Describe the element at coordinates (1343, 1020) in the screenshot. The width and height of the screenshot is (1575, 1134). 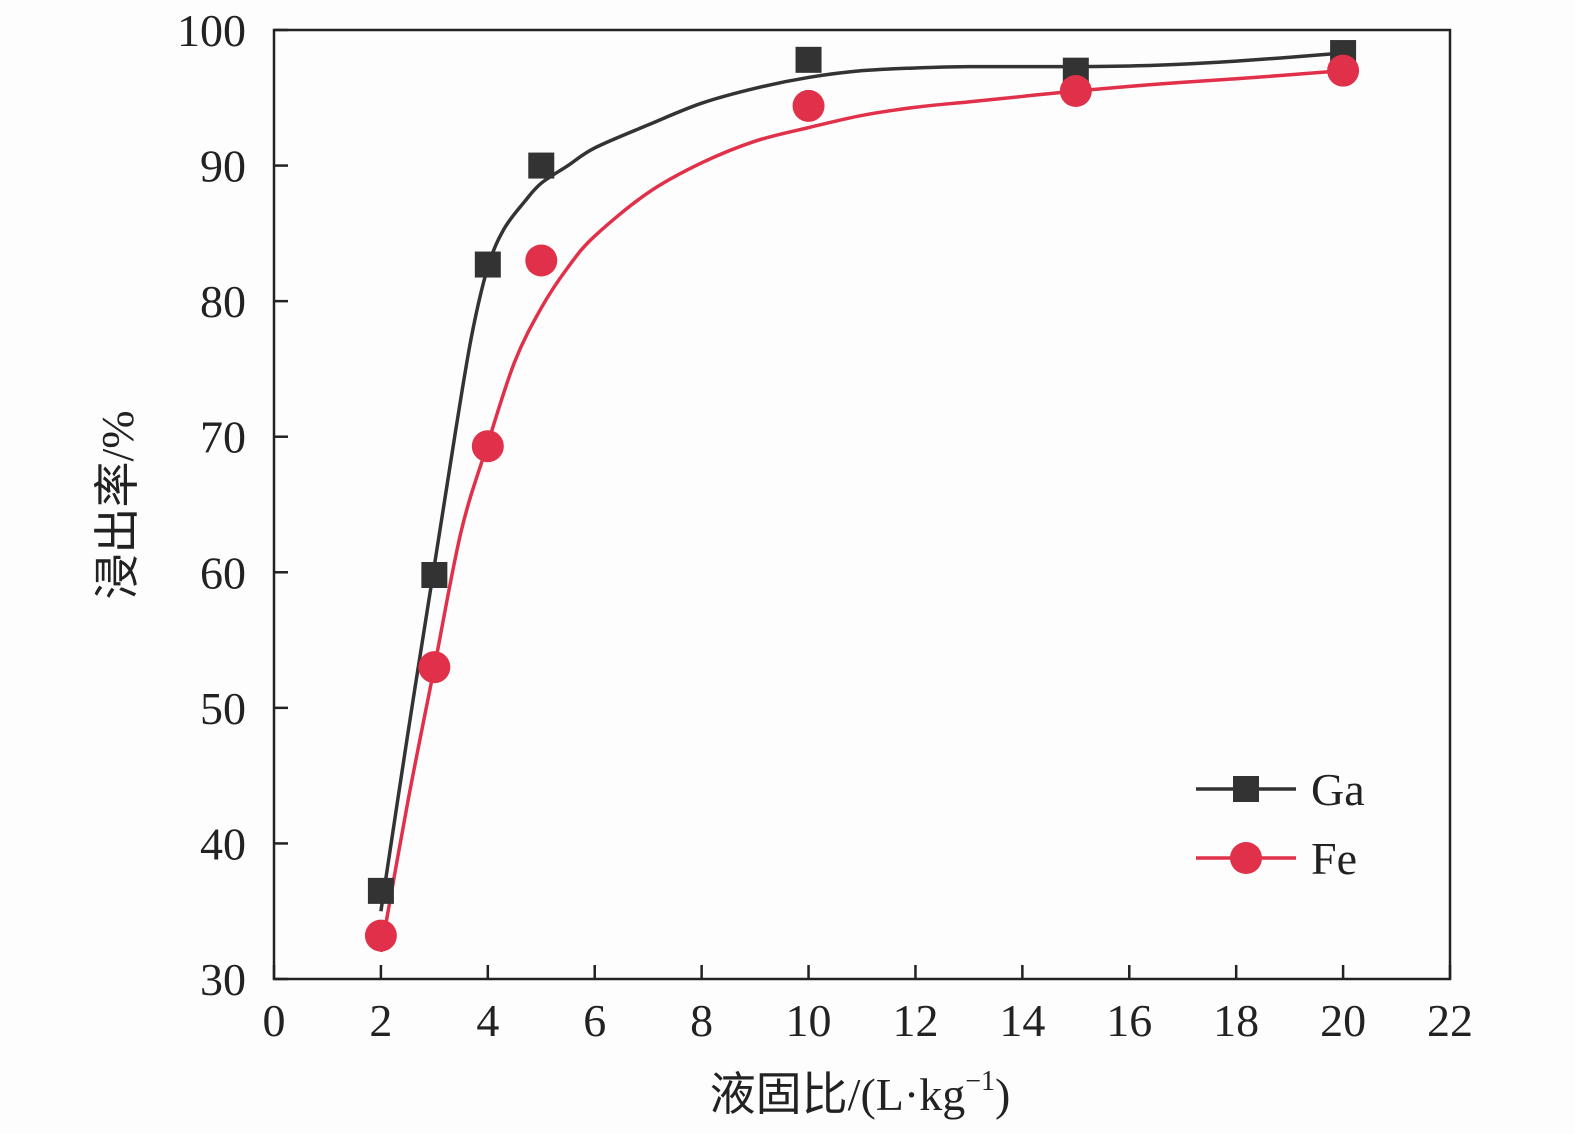
I see `x-tick-label: 20` at that location.